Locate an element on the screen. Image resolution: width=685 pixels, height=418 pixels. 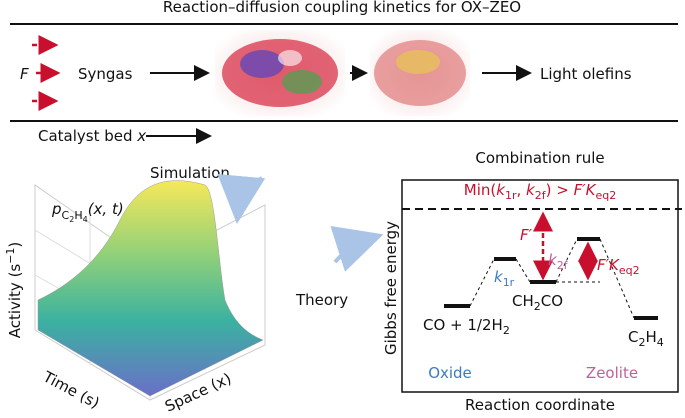
rule-title: Combination rule is located at coordinates (539, 158).